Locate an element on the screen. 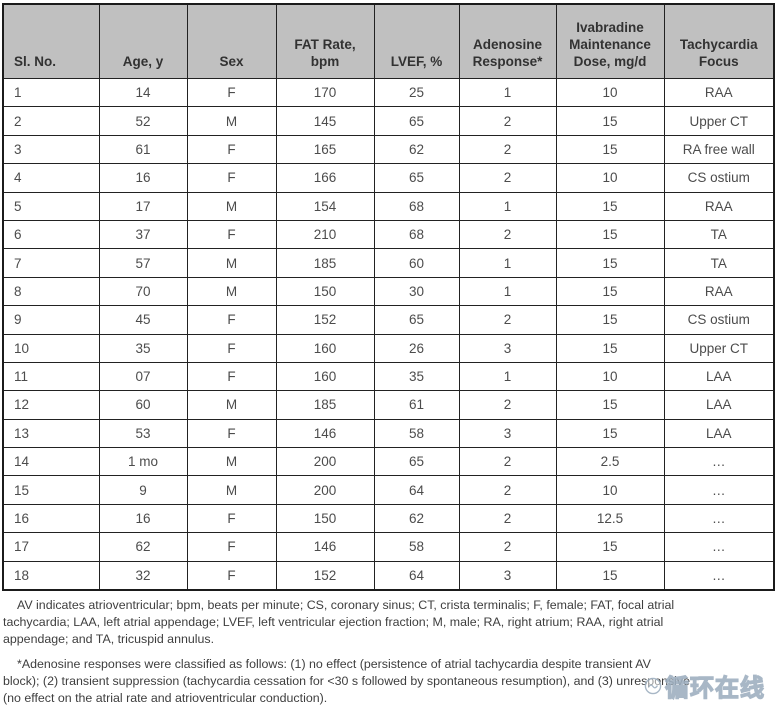 This screenshot has width=775, height=715. table-row: 8 70 M 150 30 1 15 RAA is located at coordinates (388, 291).